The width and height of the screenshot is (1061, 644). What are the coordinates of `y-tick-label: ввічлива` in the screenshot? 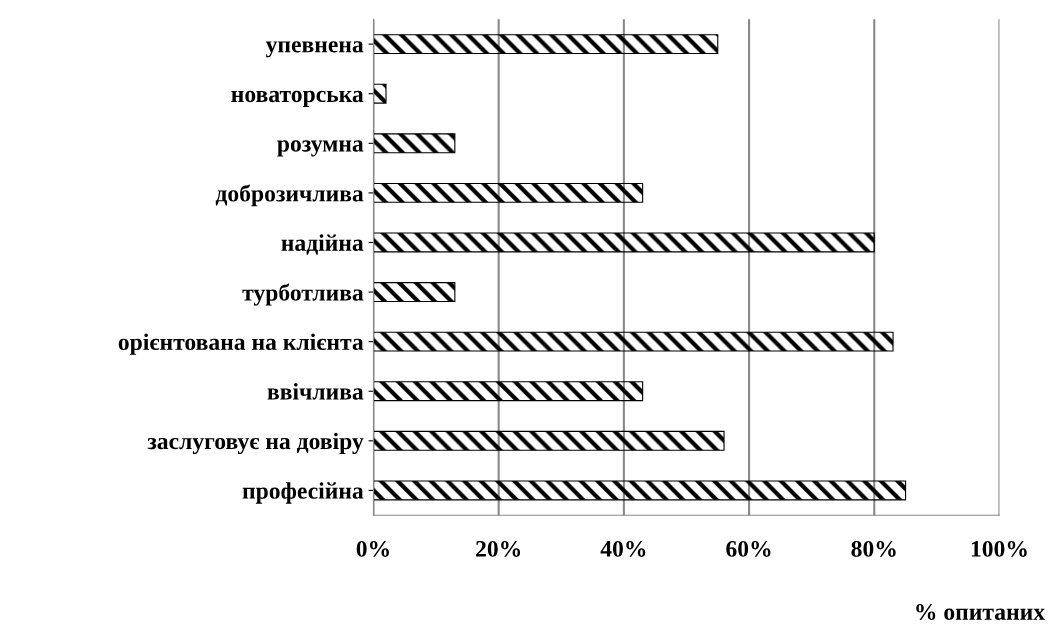 It's located at (315, 391).